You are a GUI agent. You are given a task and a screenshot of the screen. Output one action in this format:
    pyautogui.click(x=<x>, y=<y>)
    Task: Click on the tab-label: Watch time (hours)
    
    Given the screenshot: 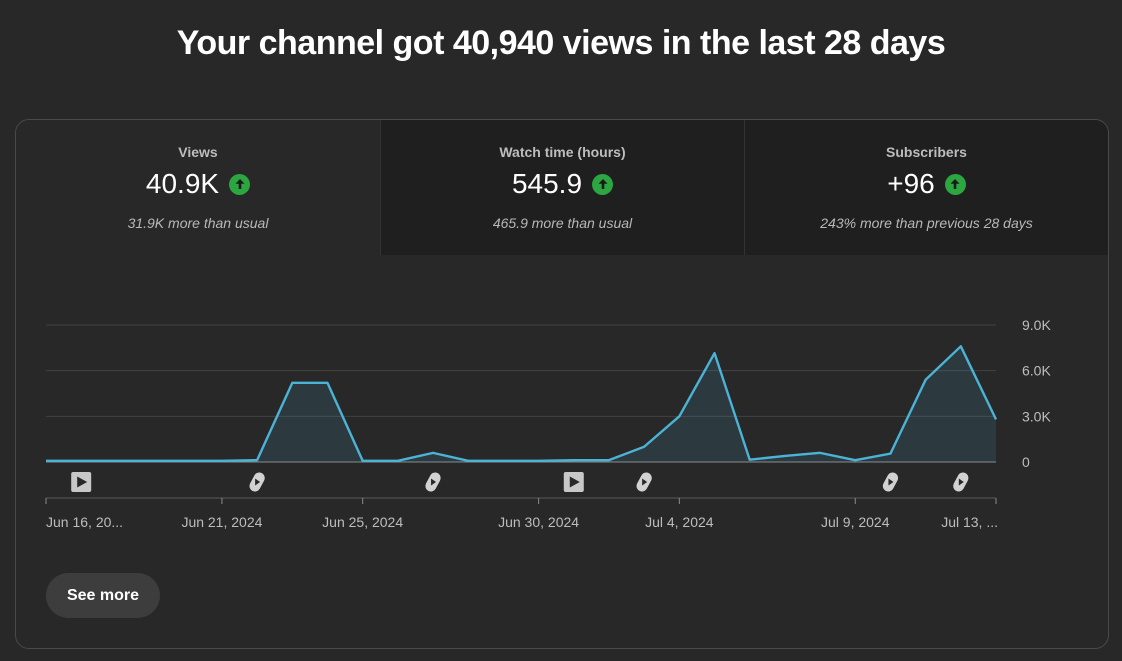 What is the action you would take?
    pyautogui.click(x=562, y=152)
    